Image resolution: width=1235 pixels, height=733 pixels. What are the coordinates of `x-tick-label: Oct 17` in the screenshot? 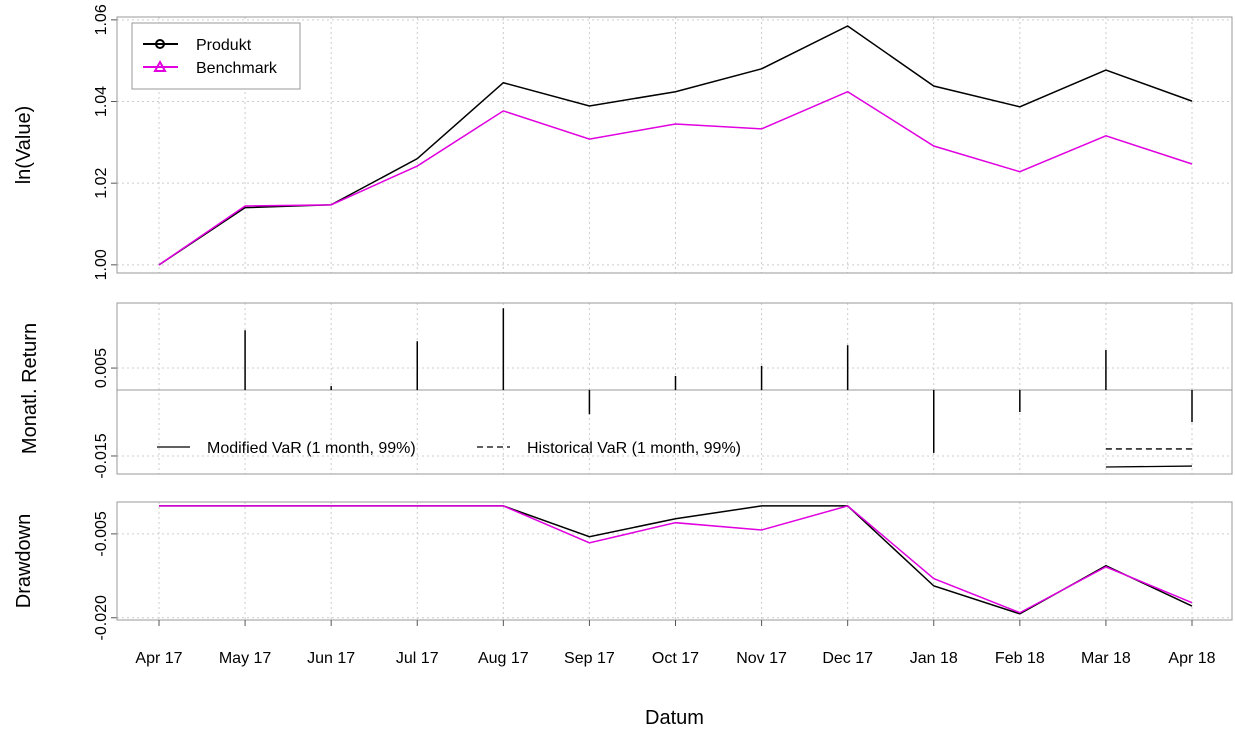 It's located at (675, 658).